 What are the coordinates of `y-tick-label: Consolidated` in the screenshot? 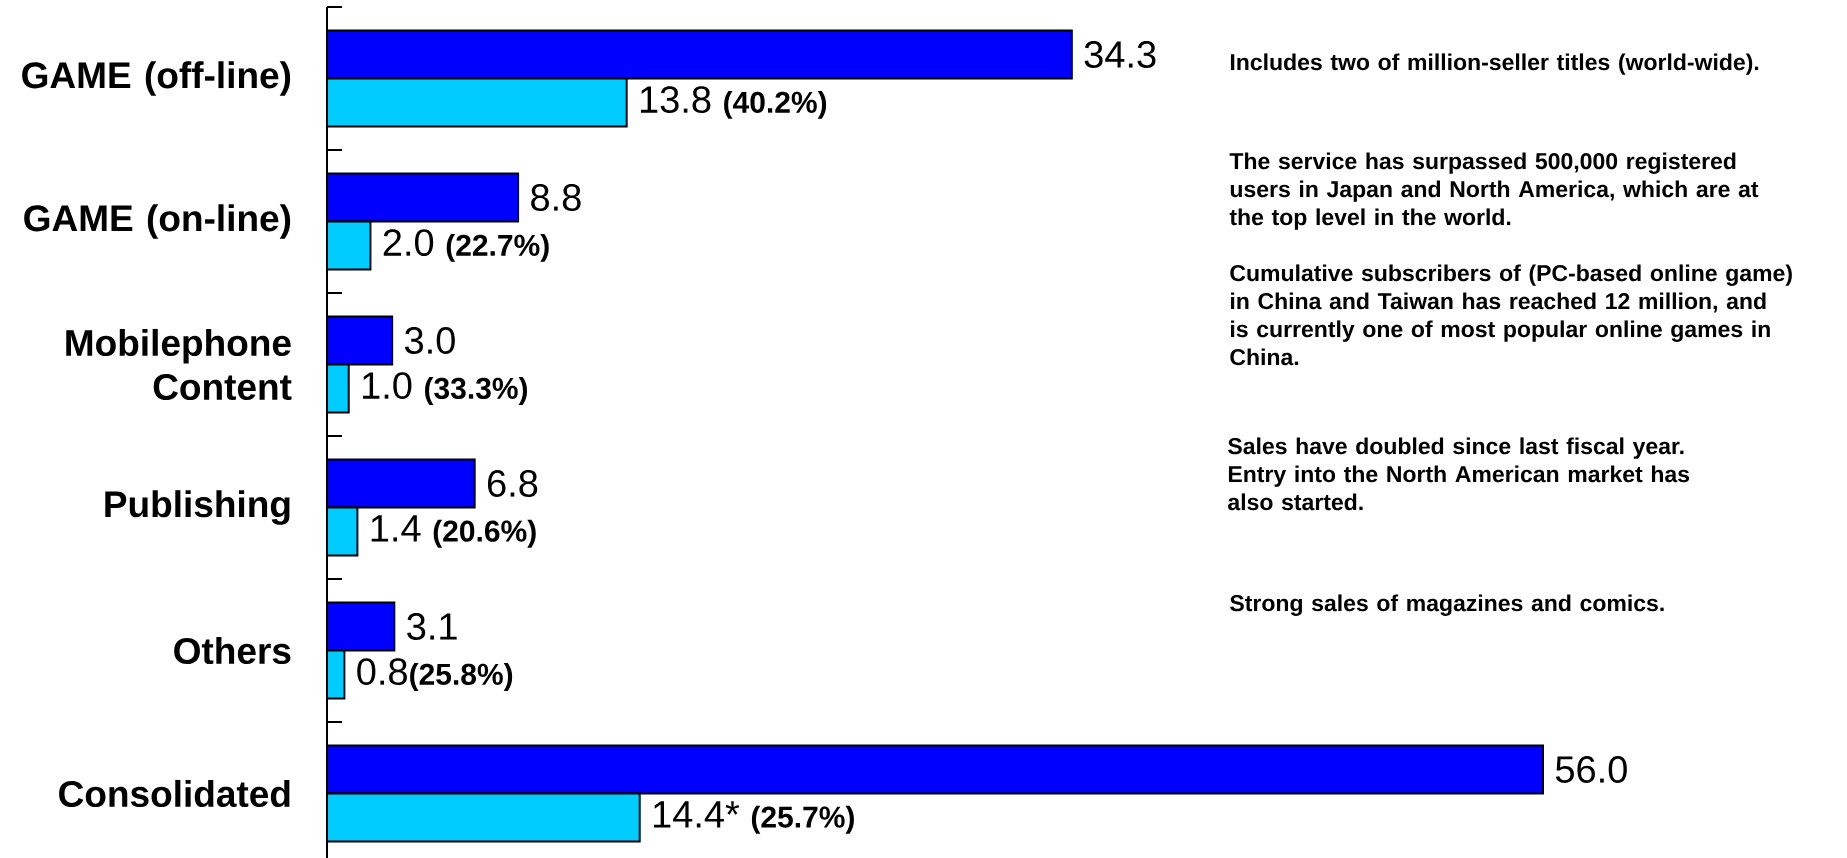 It's located at (174, 793).